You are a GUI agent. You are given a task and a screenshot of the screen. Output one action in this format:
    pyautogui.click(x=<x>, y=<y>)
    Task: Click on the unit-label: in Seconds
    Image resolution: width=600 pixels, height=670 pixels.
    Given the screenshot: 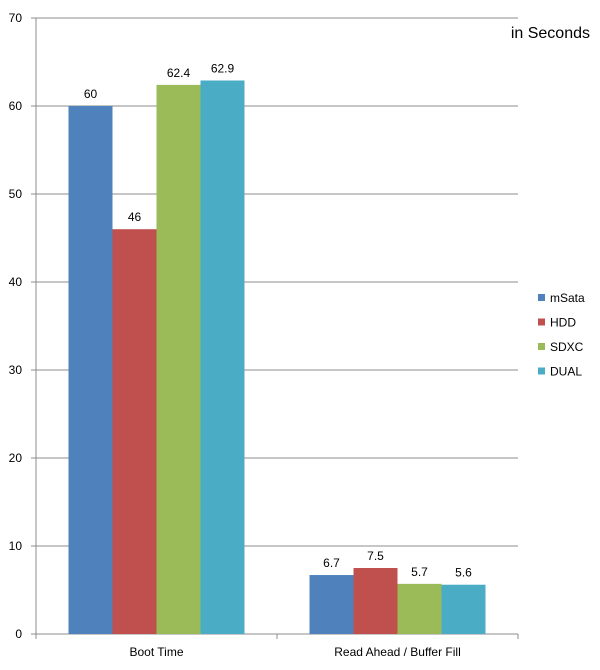 What is the action you would take?
    pyautogui.click(x=550, y=33)
    